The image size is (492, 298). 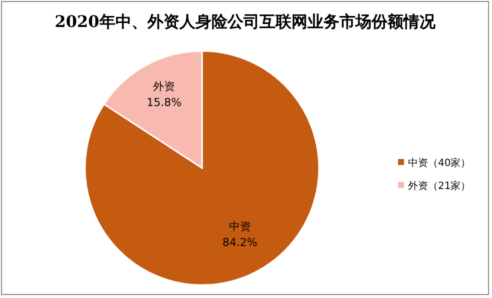 I want to click on legend-label: 中资（40家）, so click(x=439, y=163).